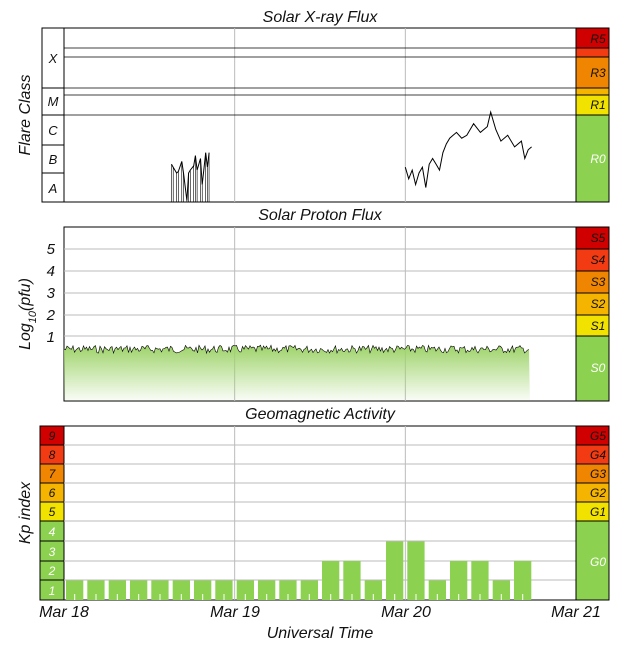 Image resolution: width=640 pixels, height=650 pixels. What do you see at coordinates (51, 249) in the screenshot?
I see `proton-ytick-5: 5` at bounding box center [51, 249].